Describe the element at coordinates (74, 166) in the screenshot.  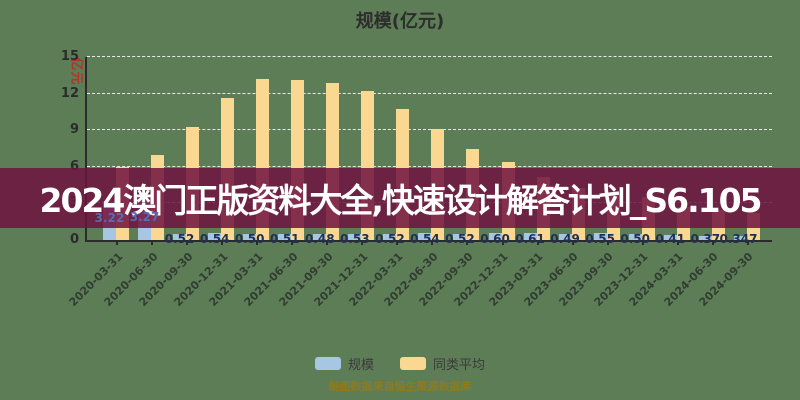
I see `y-tick-label-6: 6` at that location.